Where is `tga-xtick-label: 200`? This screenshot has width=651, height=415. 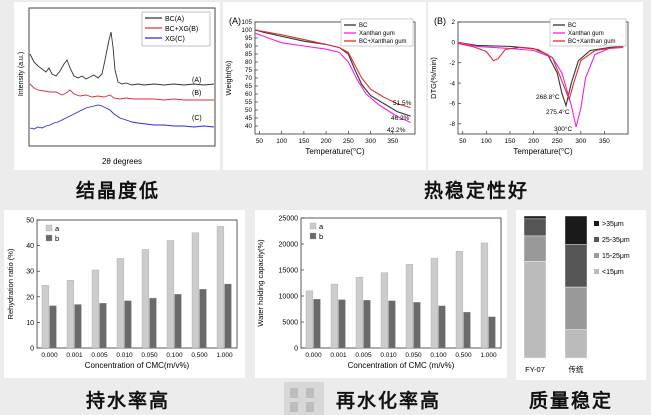 tga-xtick-label: 200 is located at coordinates (326, 141).